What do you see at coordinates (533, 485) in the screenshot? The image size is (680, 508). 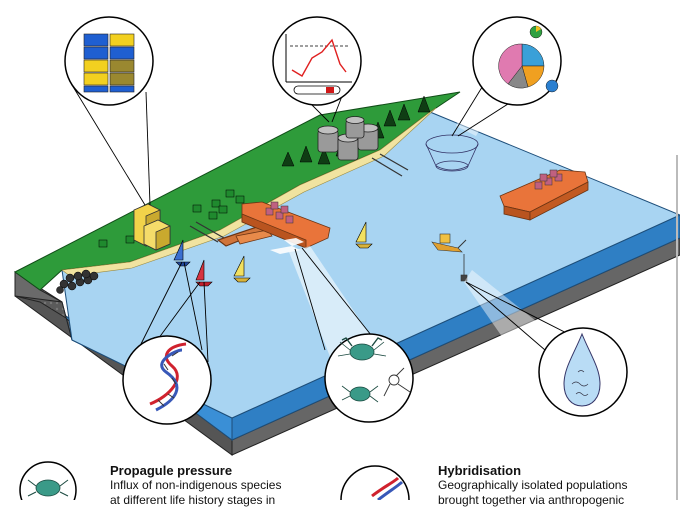 I see `legend-hybrid-desc-1: Geographically isolated populations` at bounding box center [533, 485].